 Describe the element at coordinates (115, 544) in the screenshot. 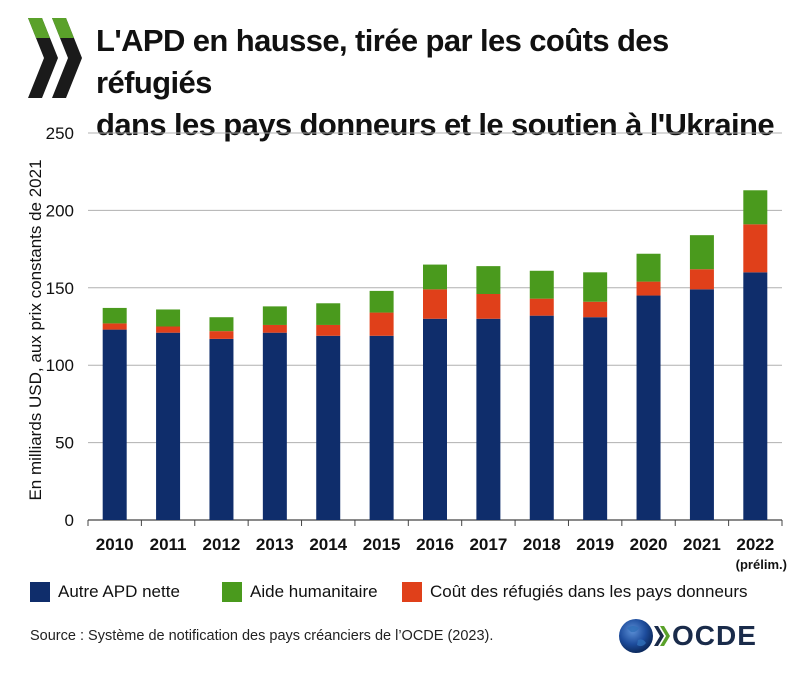

I see `x-tick-label-2010: 2010` at that location.